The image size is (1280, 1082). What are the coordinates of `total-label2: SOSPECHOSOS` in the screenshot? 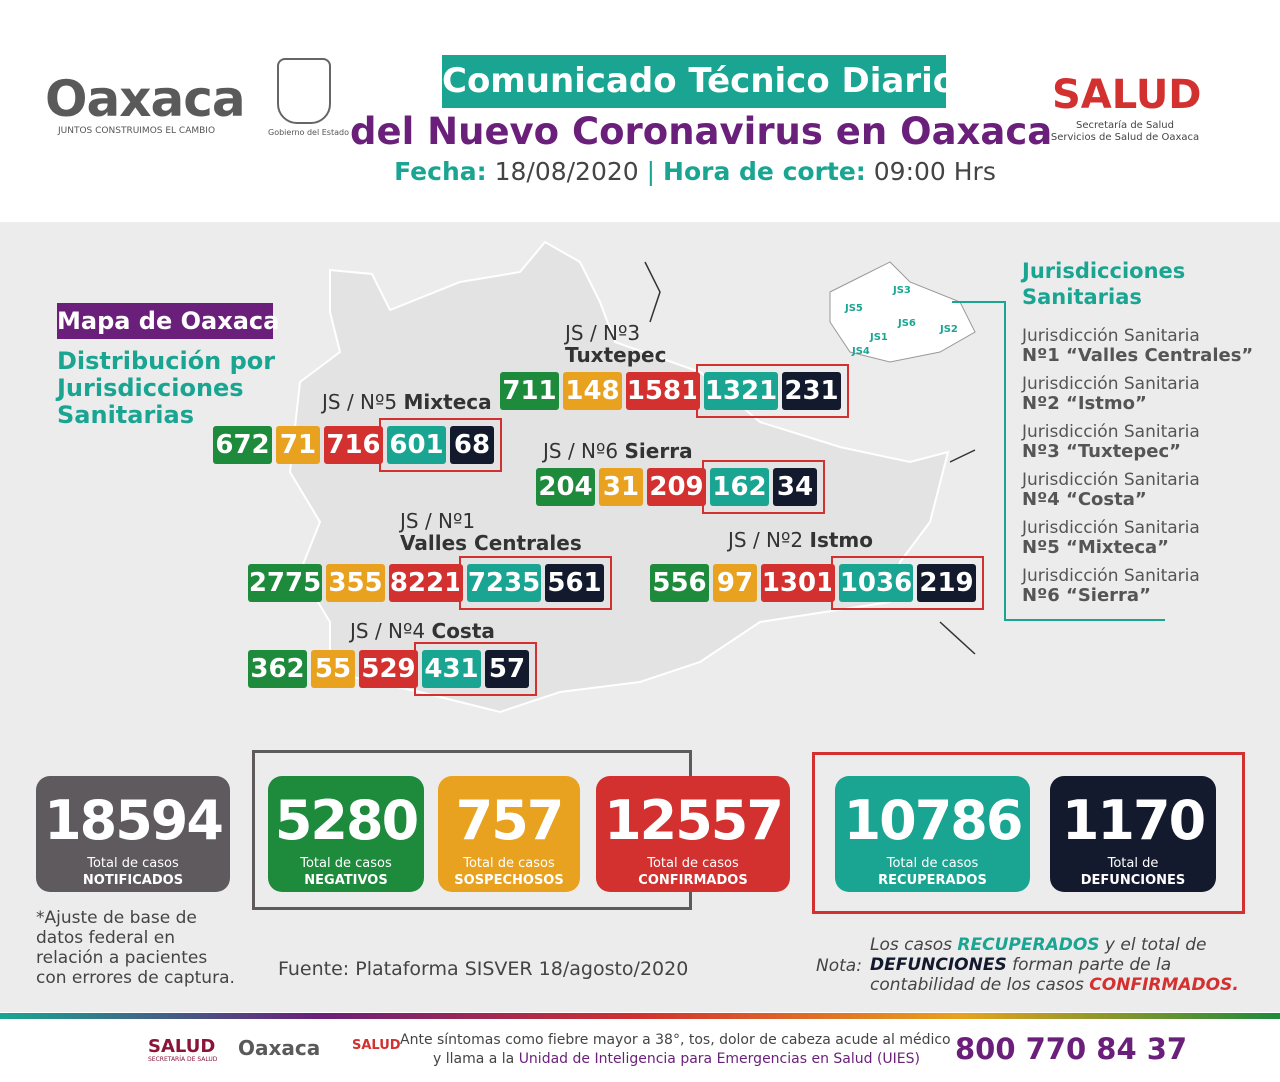 It's located at (509, 880).